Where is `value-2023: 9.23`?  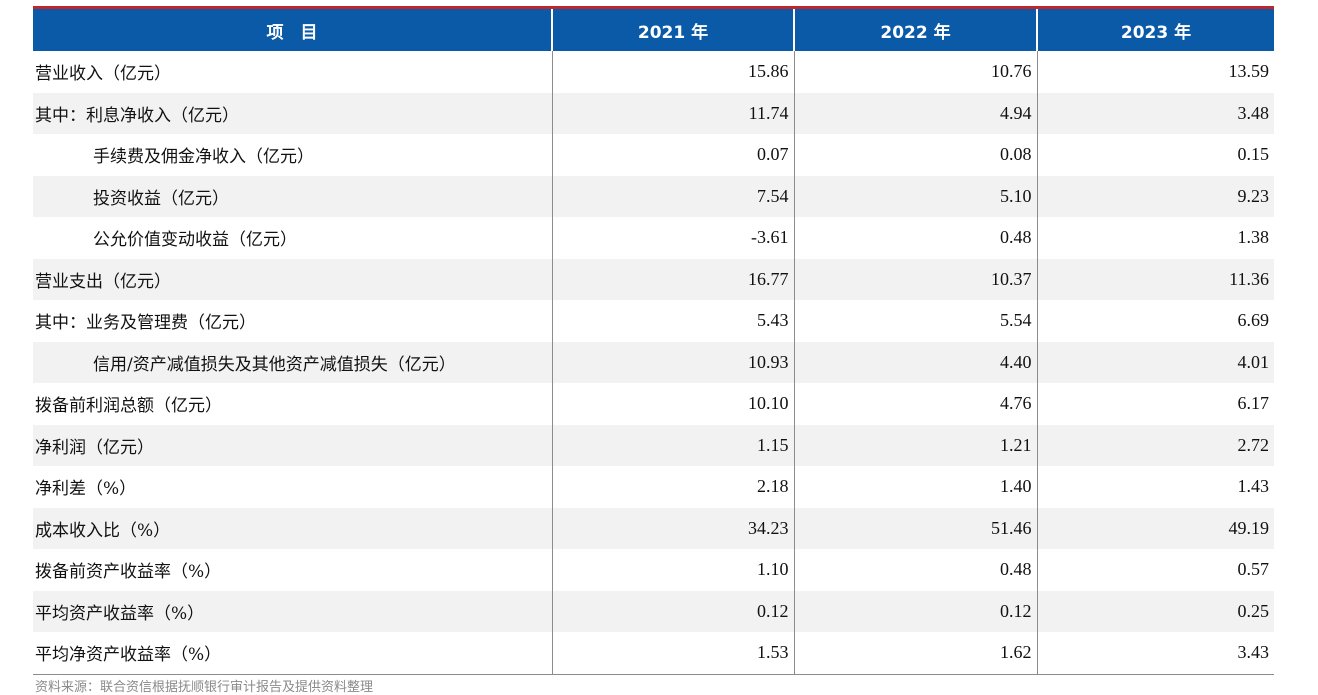
value-2023: 9.23 is located at coordinates (1155, 196).